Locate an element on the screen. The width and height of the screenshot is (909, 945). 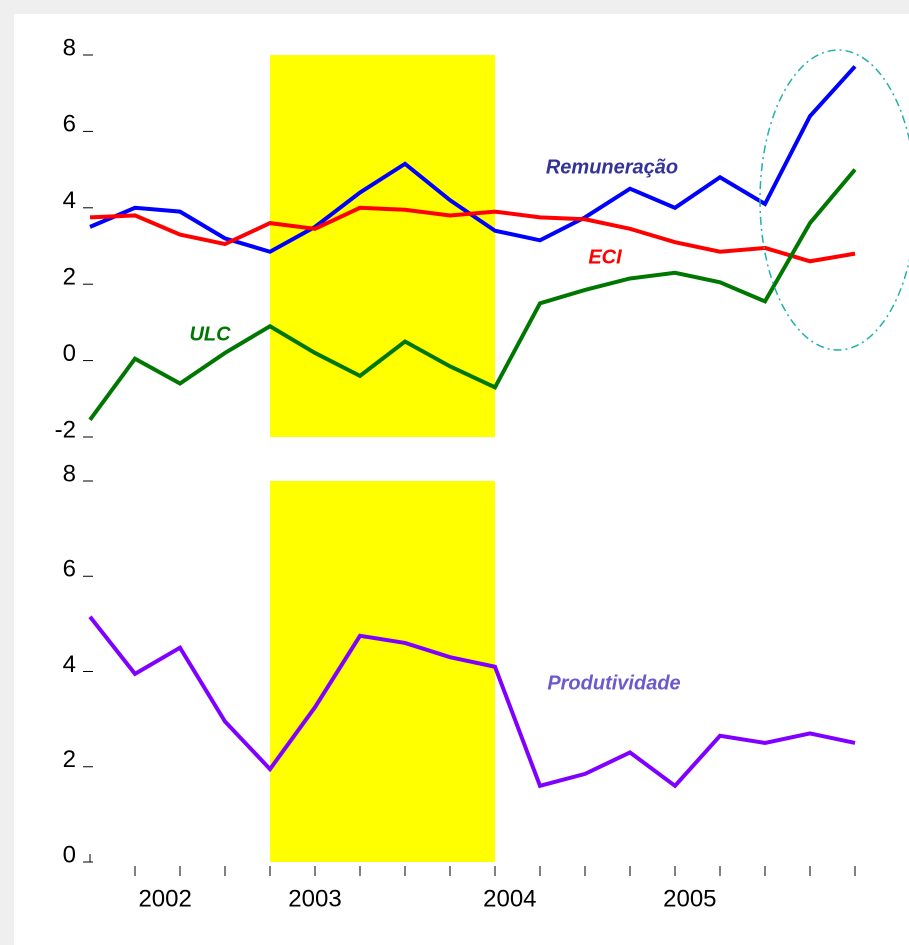
series-label: Remuneração is located at coordinates (612, 167).